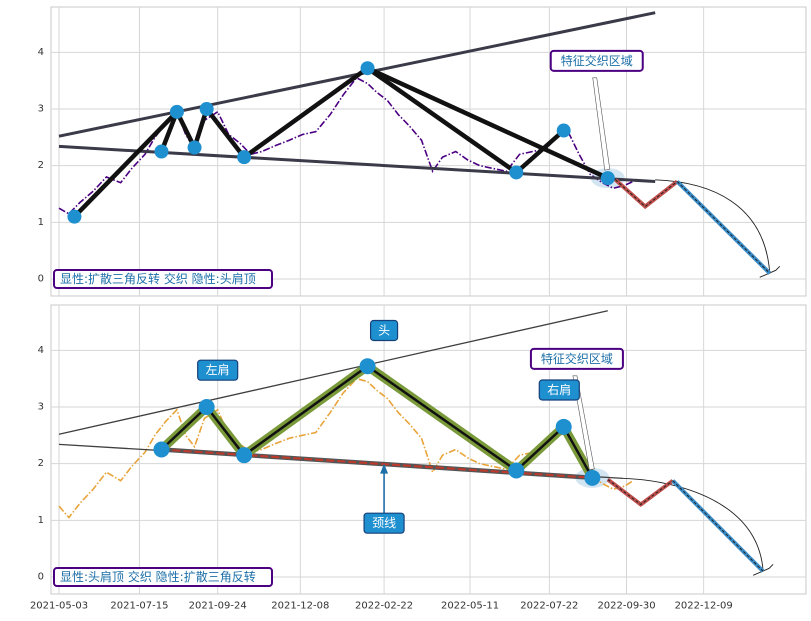 This screenshot has width=811, height=621. I want to click on annotation-label: 颈线, so click(384, 523).